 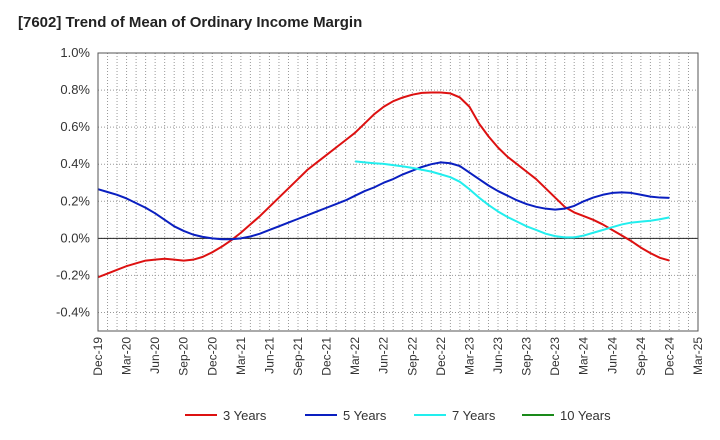 What do you see at coordinates (98, 356) in the screenshot?
I see `x-tick-label: Dec-19` at bounding box center [98, 356].